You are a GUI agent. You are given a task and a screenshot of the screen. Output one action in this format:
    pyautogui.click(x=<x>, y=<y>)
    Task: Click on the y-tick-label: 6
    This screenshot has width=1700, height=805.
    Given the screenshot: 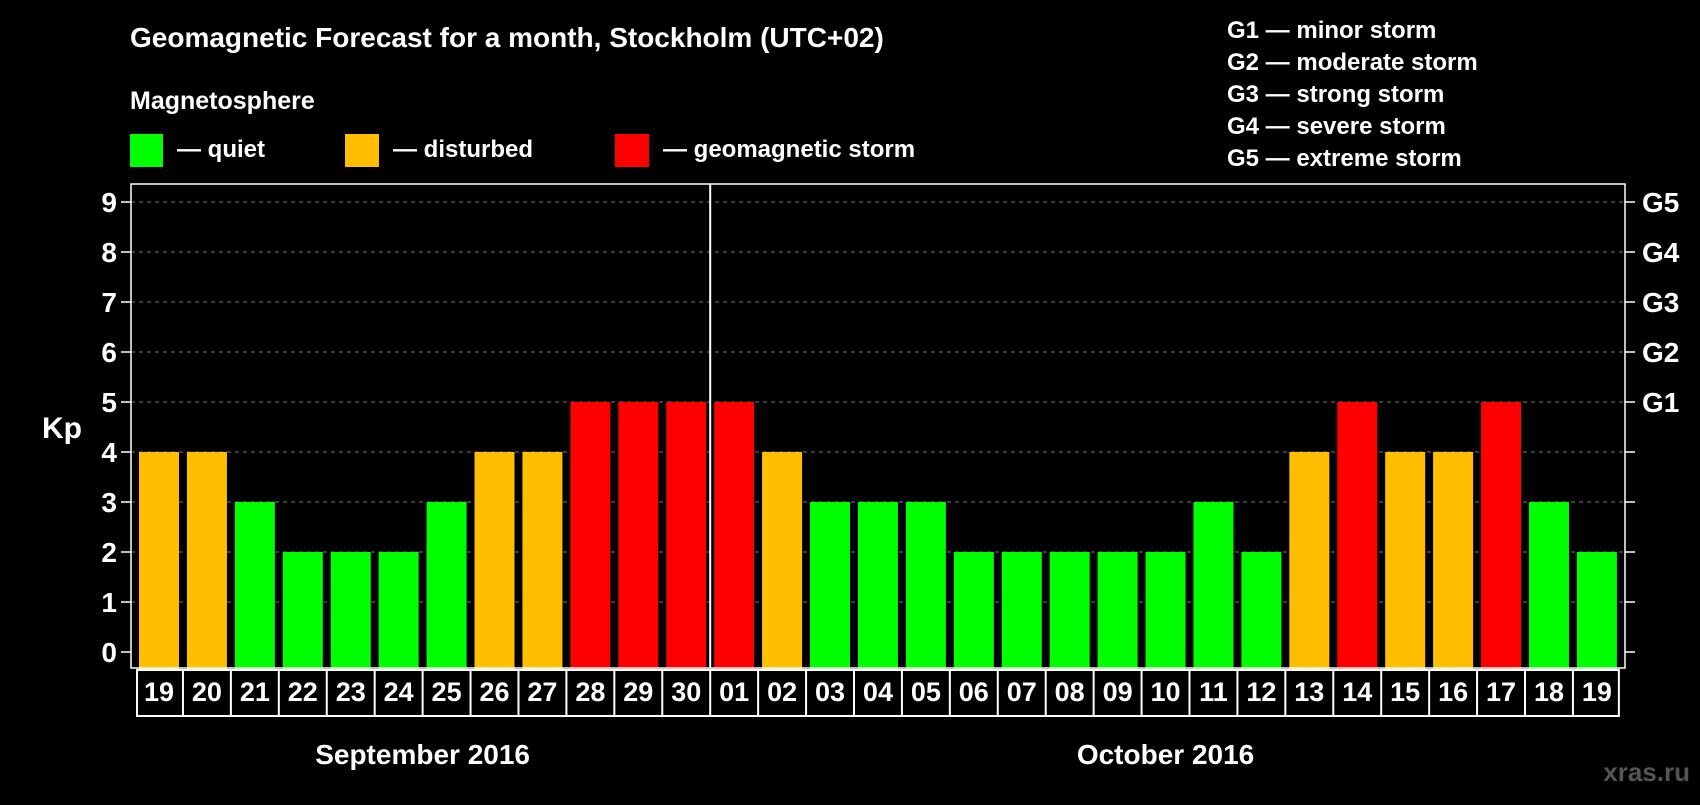 What is the action you would take?
    pyautogui.click(x=109, y=352)
    